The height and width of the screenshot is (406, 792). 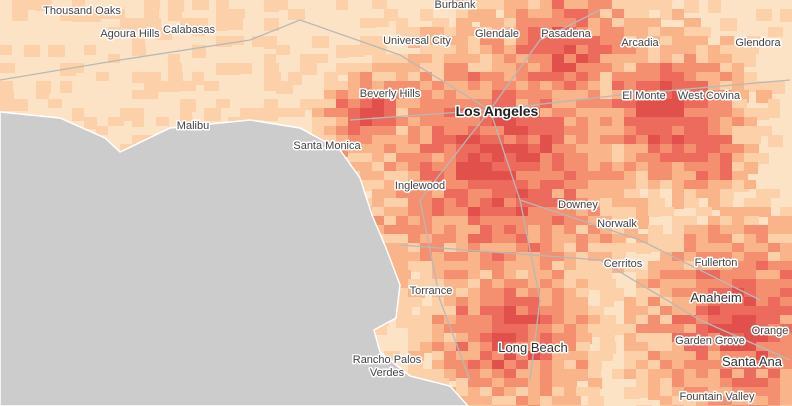 What do you see at coordinates (193, 126) in the screenshot?
I see `place-label: Malibu` at bounding box center [193, 126].